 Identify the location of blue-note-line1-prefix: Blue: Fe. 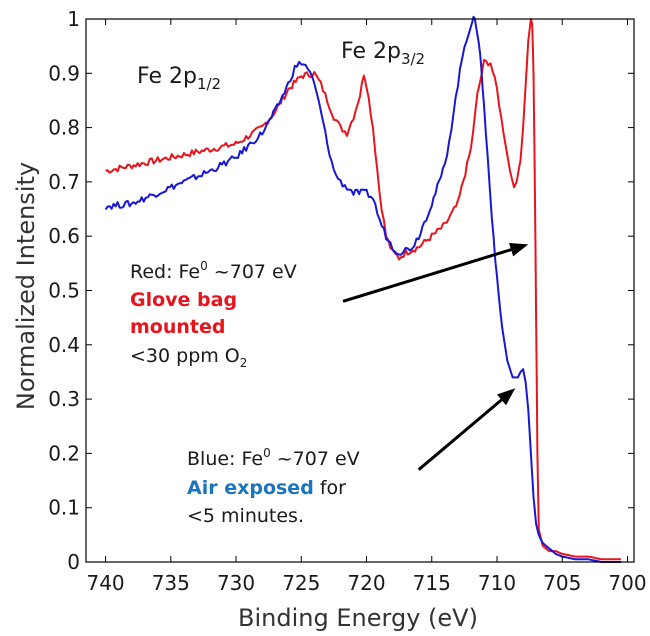
(225, 459).